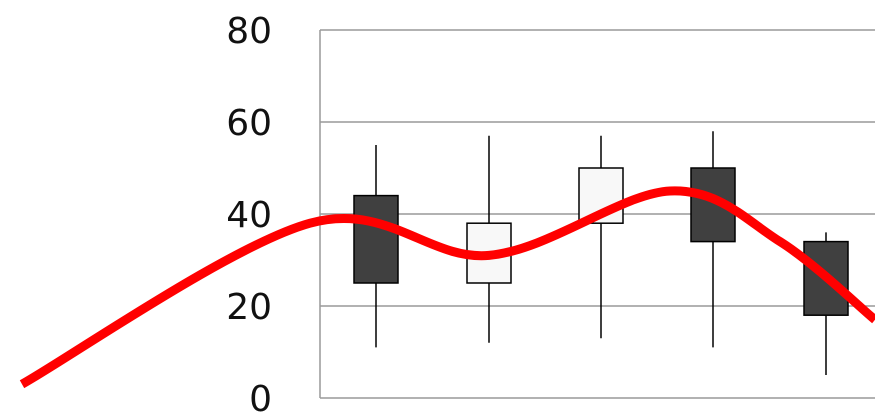  Describe the element at coordinates (260, 398) in the screenshot. I see `y-tick-label: 0` at that location.